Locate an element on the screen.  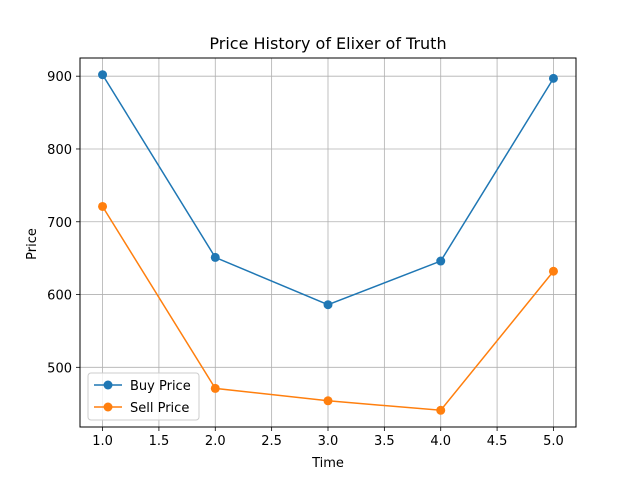
y-tick-label: 800 is located at coordinates (59, 150).